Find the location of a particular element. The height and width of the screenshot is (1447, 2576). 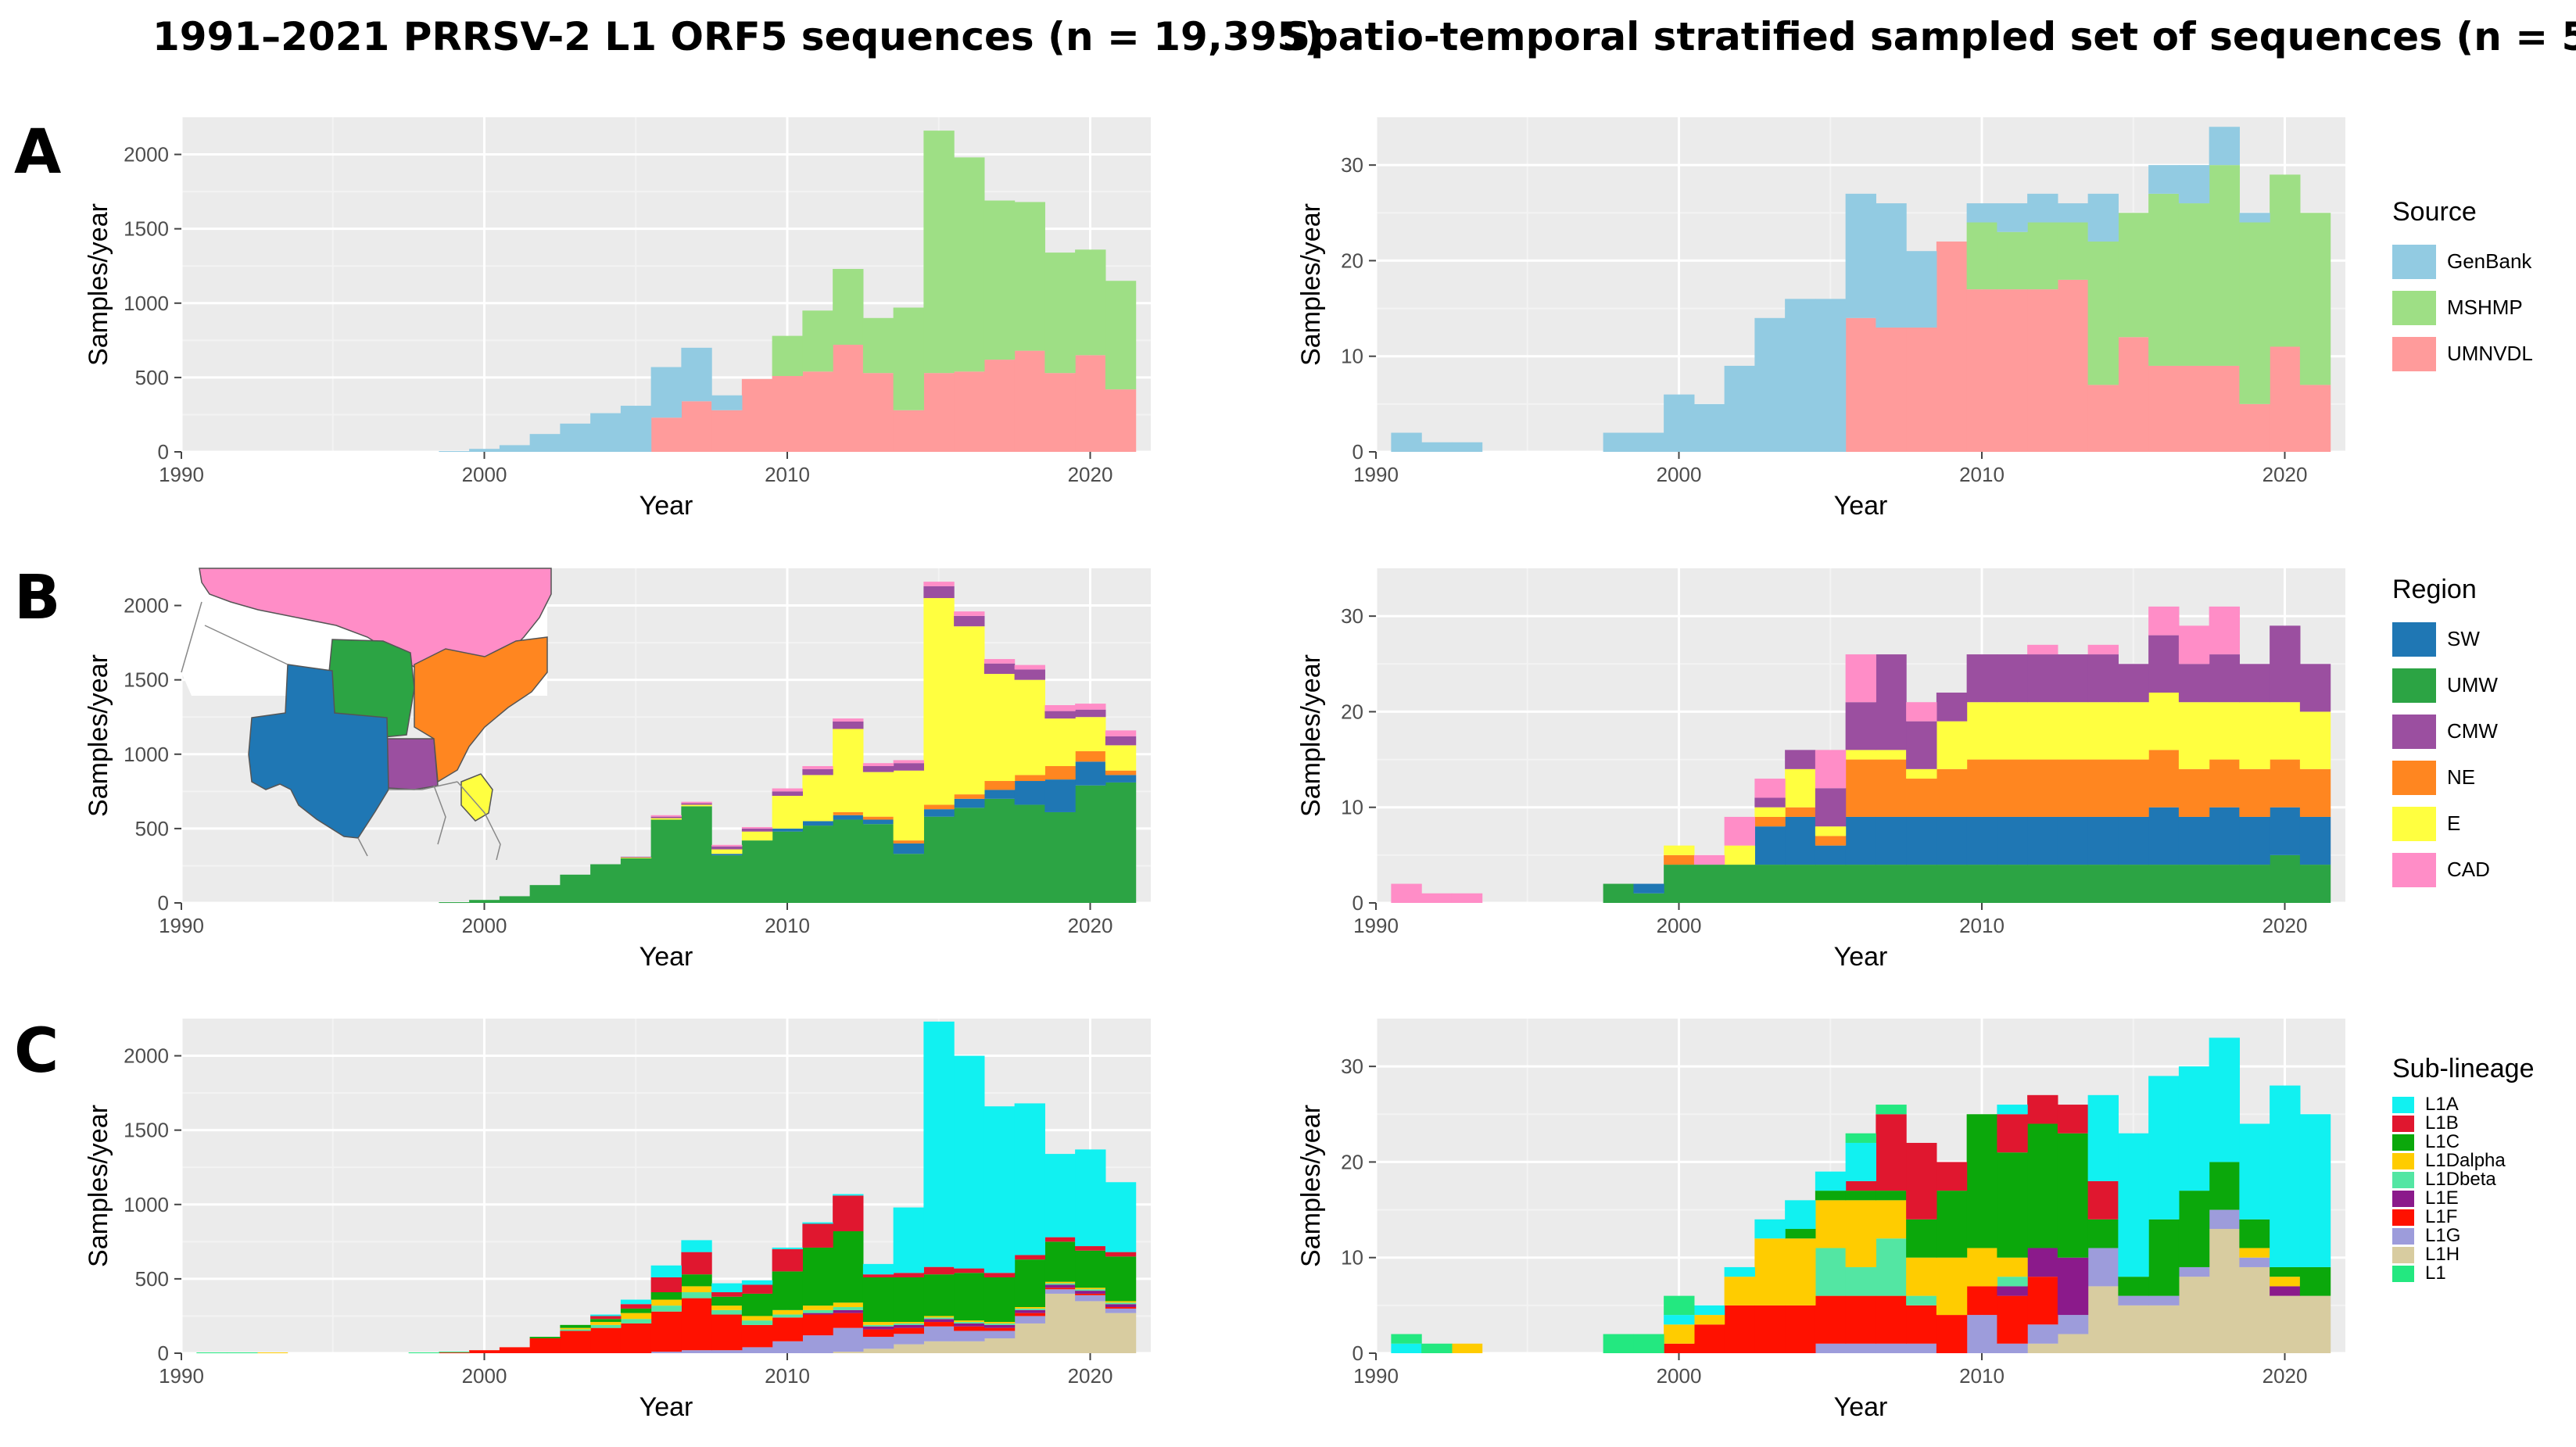

legend-label: L1F is located at coordinates (2441, 1216).